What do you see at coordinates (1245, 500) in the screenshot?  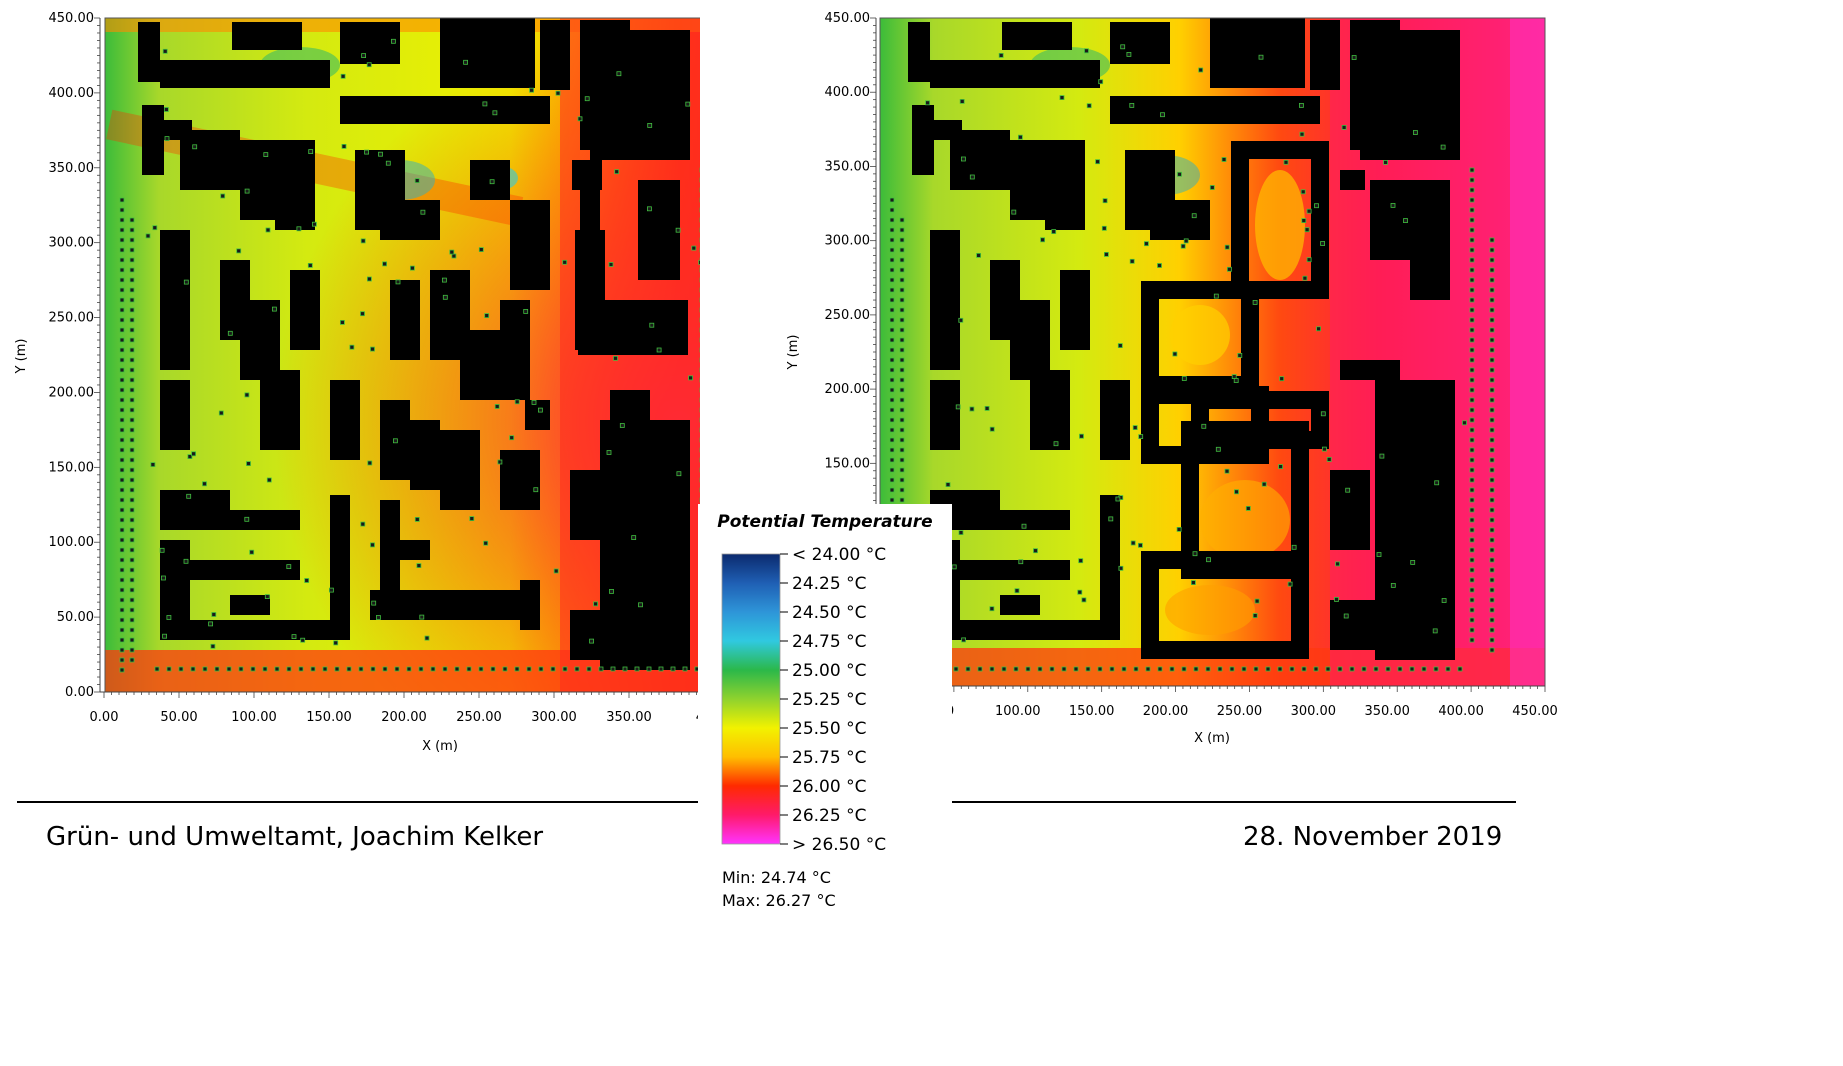 I see `planned-building-block` at bounding box center [1245, 500].